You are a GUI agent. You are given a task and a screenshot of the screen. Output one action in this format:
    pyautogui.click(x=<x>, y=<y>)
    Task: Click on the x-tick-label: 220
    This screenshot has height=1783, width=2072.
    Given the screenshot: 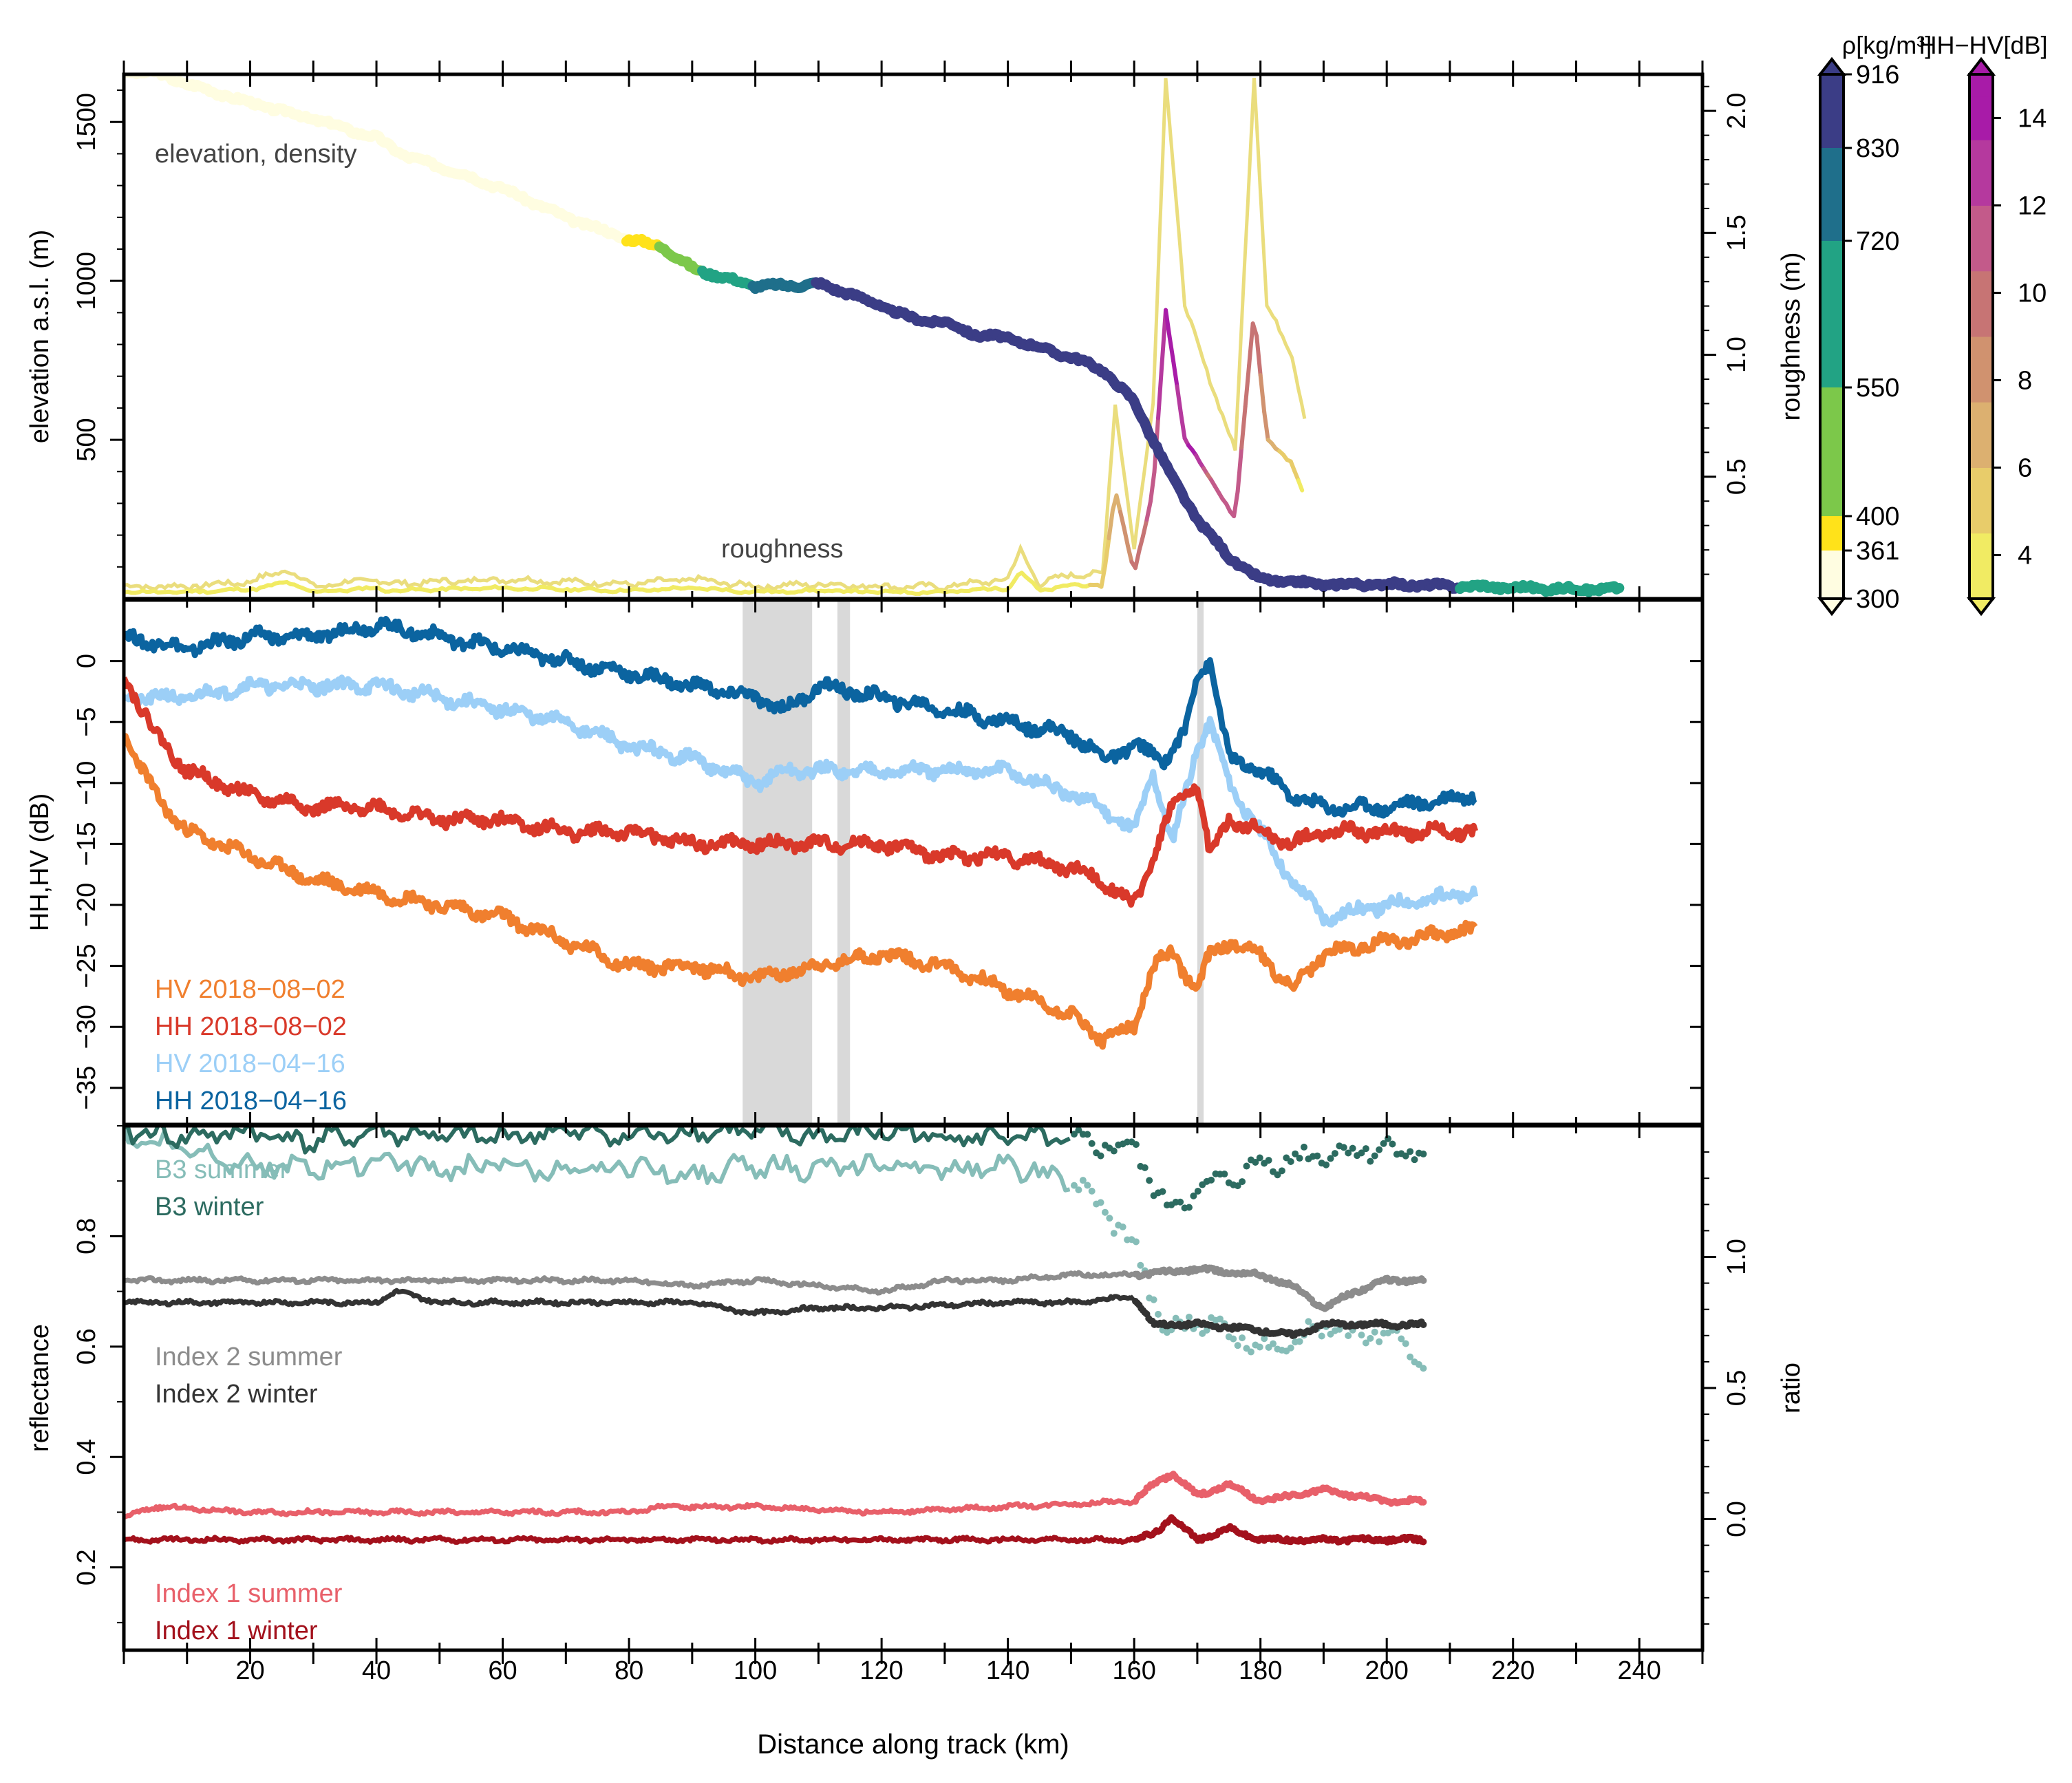 What is the action you would take?
    pyautogui.click(x=1513, y=1670)
    